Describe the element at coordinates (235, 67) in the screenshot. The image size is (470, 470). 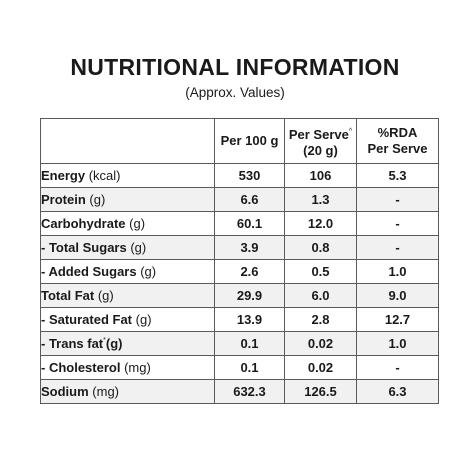
I see `page-title: NUTRITIONAL INFORMATION` at that location.